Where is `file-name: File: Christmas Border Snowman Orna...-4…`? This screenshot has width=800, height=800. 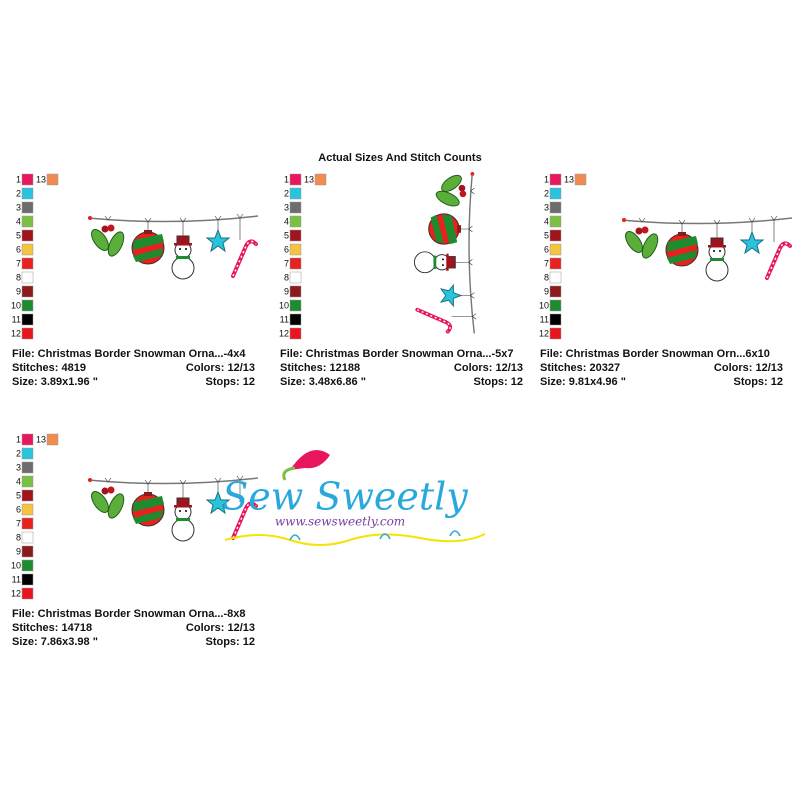
file-name: File: Christmas Border Snowman Orna...-4… is located at coordinates (129, 354).